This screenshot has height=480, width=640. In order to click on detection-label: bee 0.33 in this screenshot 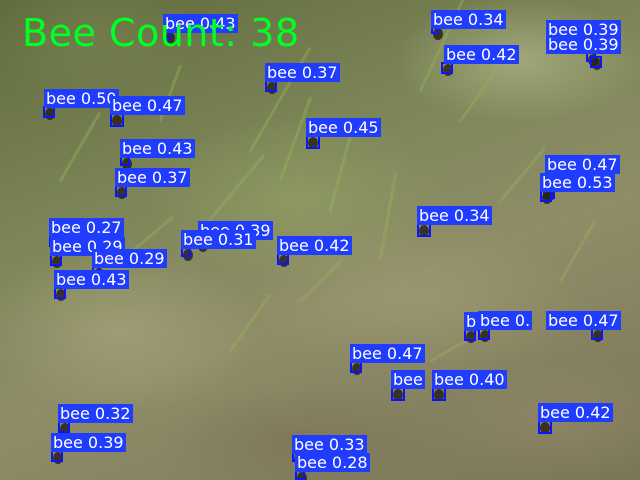, I will do `click(329, 444)`.